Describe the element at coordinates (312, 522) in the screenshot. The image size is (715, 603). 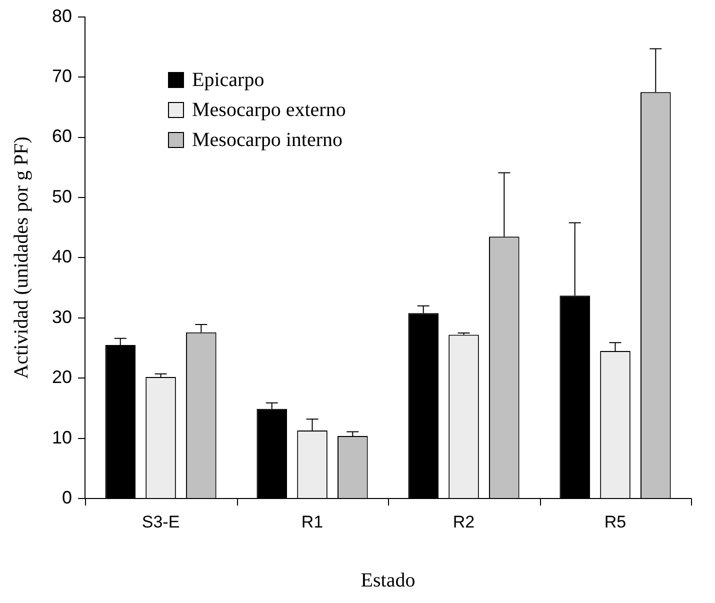
I see `x-tick-label: R1` at that location.